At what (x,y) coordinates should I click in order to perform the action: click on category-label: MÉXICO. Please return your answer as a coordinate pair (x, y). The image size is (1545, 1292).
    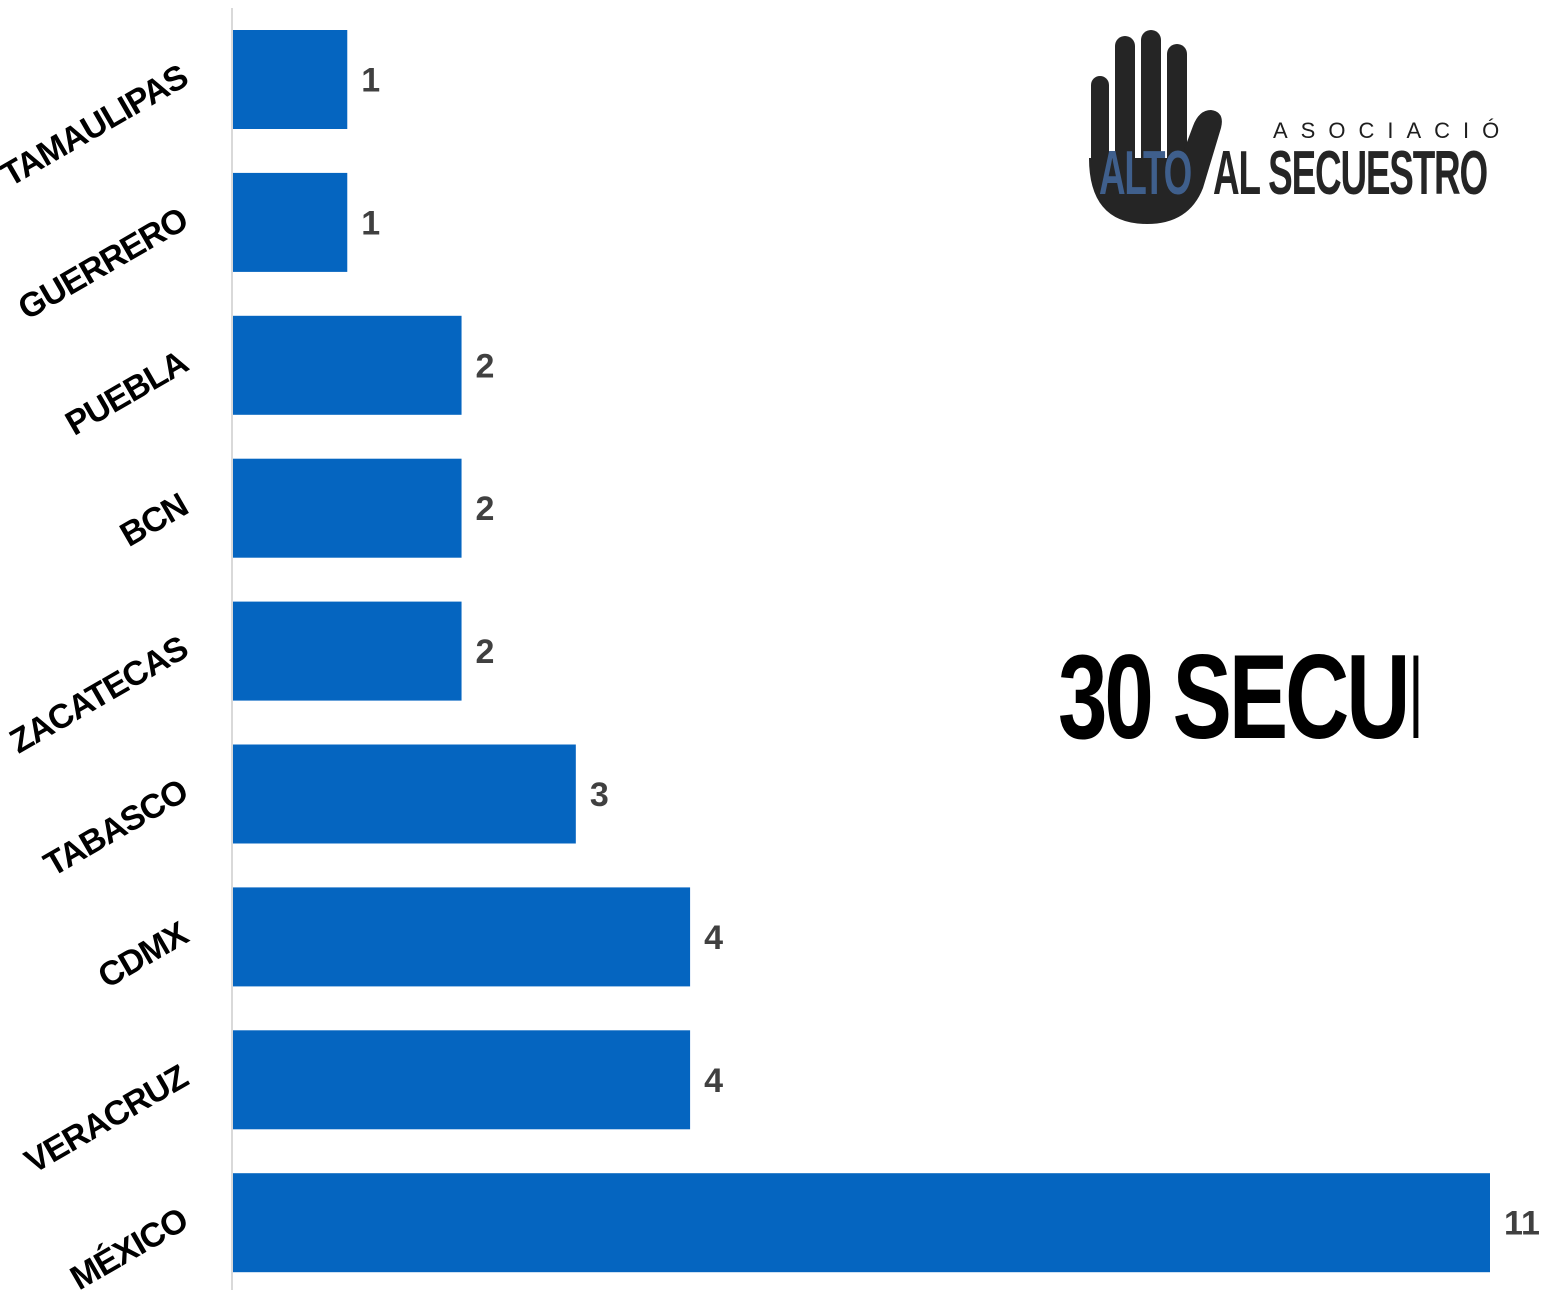
    Looking at the image, I should click on (129, 1246).